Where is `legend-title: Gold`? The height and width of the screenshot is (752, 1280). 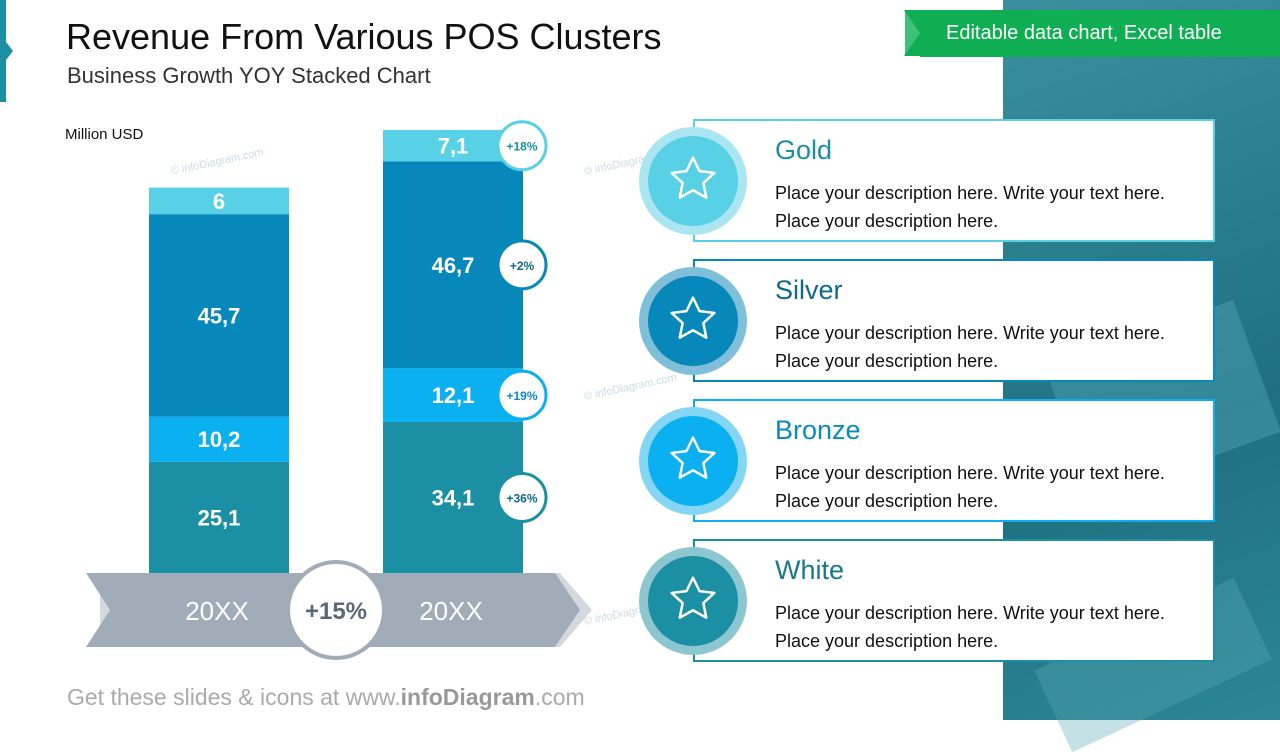 legend-title: Gold is located at coordinates (804, 150).